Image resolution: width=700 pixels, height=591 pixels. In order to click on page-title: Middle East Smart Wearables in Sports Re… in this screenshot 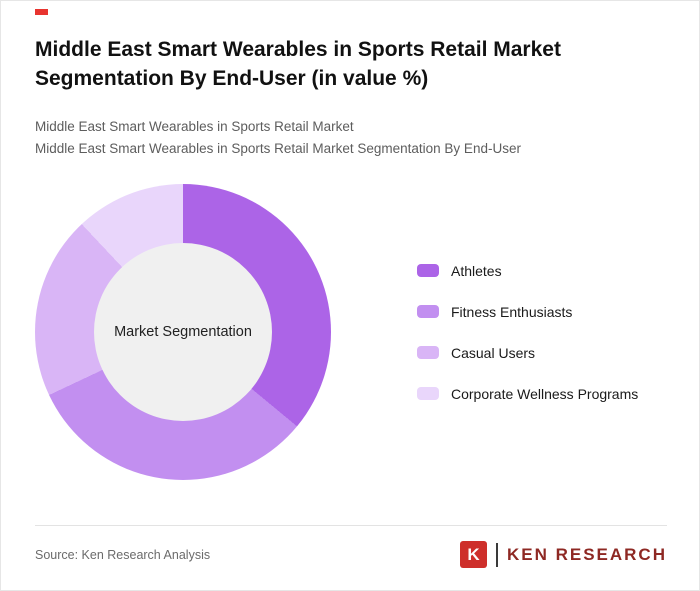, I will do `click(298, 64)`.